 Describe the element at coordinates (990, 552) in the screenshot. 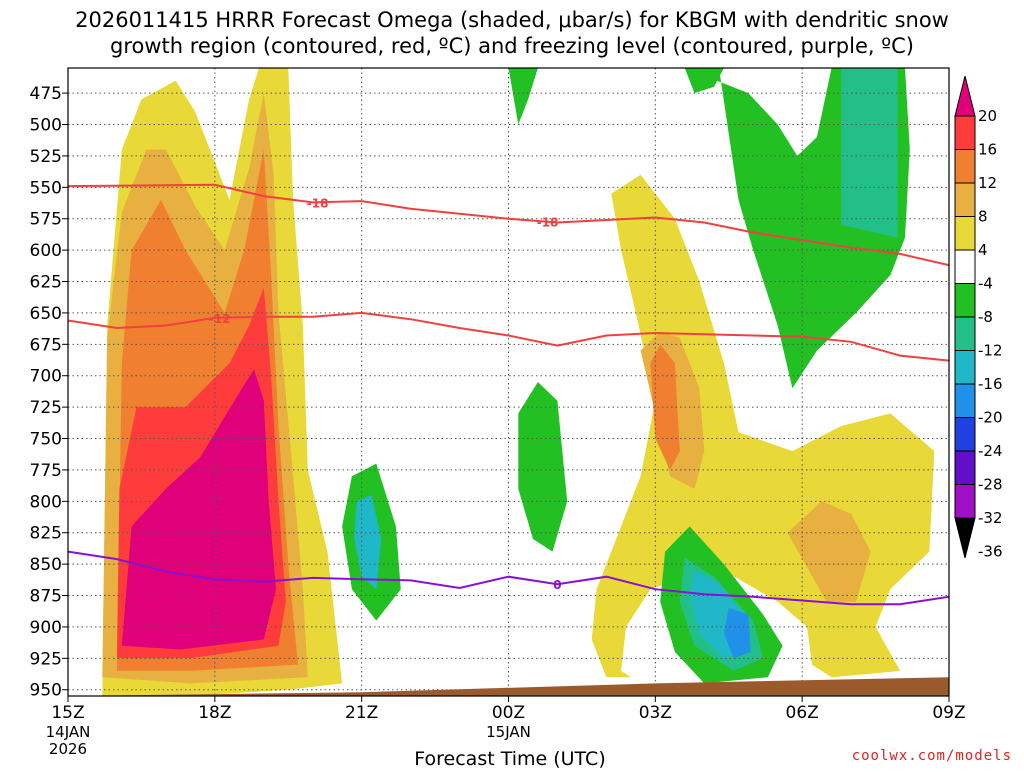

I see `colorbar-tick-label: -36` at that location.